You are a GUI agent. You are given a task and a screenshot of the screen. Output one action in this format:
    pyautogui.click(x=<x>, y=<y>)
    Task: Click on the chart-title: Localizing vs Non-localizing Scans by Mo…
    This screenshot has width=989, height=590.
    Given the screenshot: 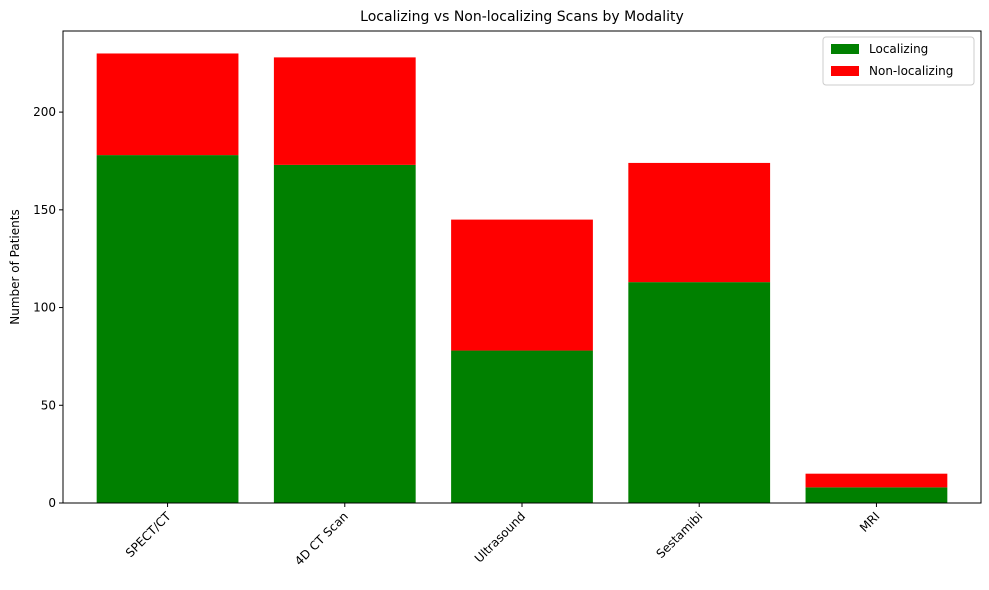 What is the action you would take?
    pyautogui.click(x=522, y=17)
    